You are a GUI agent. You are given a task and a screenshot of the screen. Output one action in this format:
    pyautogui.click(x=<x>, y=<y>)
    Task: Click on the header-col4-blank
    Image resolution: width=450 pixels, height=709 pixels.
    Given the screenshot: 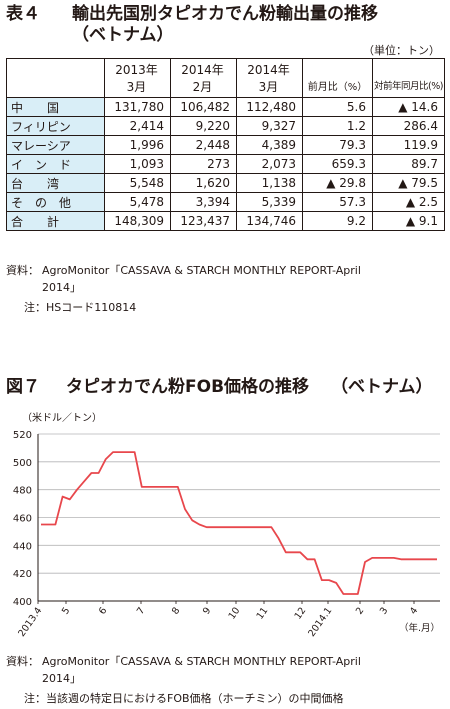 What is the action you would take?
    pyautogui.click(x=337, y=68)
    